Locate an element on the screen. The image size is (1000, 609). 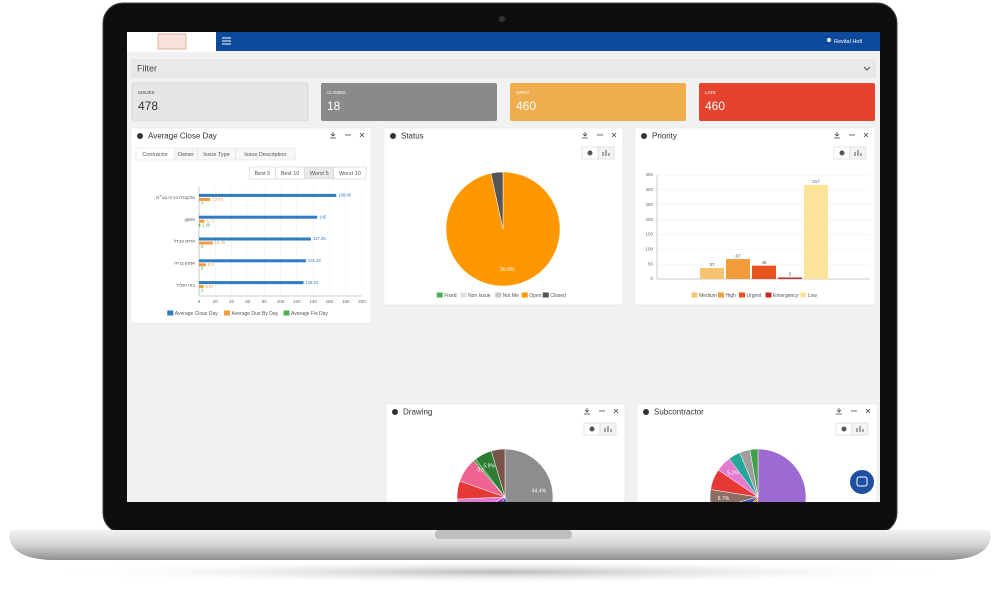
x-tick-label: 140 is located at coordinates (313, 301).